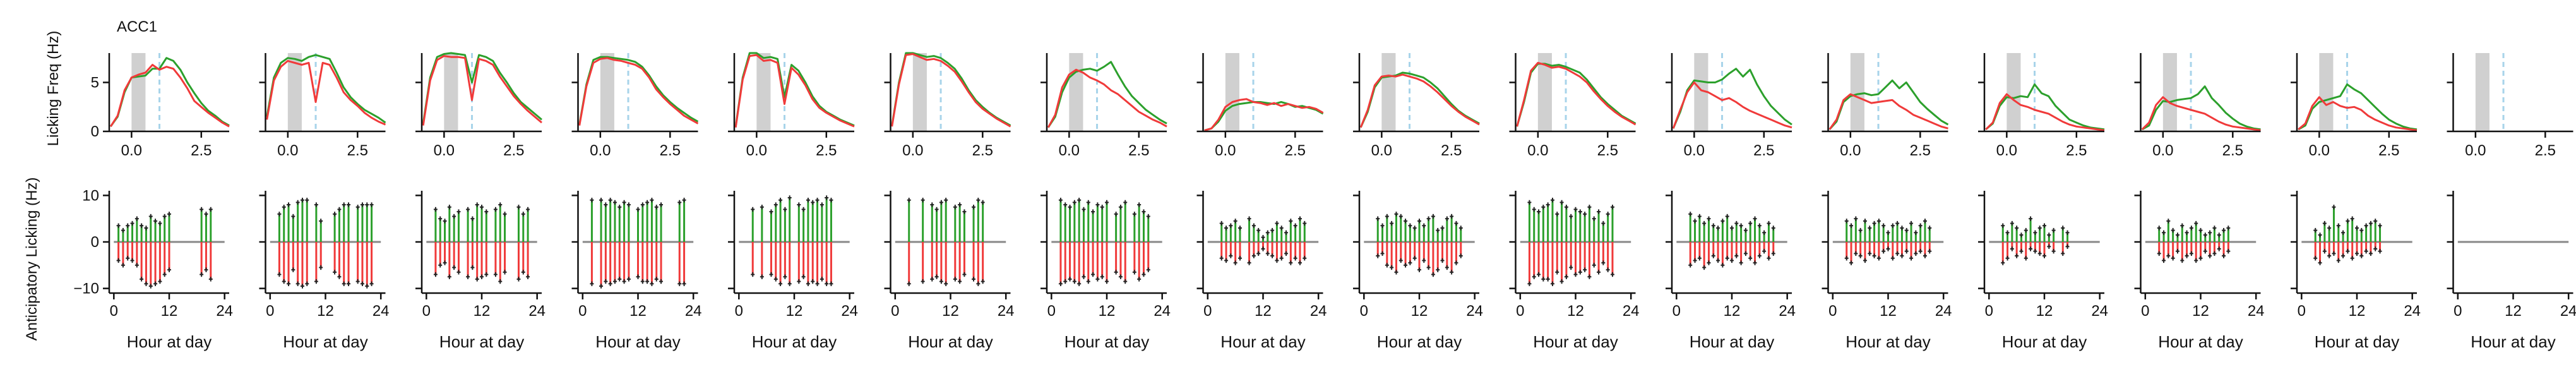 The height and width of the screenshot is (379, 2576). I want to click on top-panel-13: 0.0 2.5, so click(2041, 106).